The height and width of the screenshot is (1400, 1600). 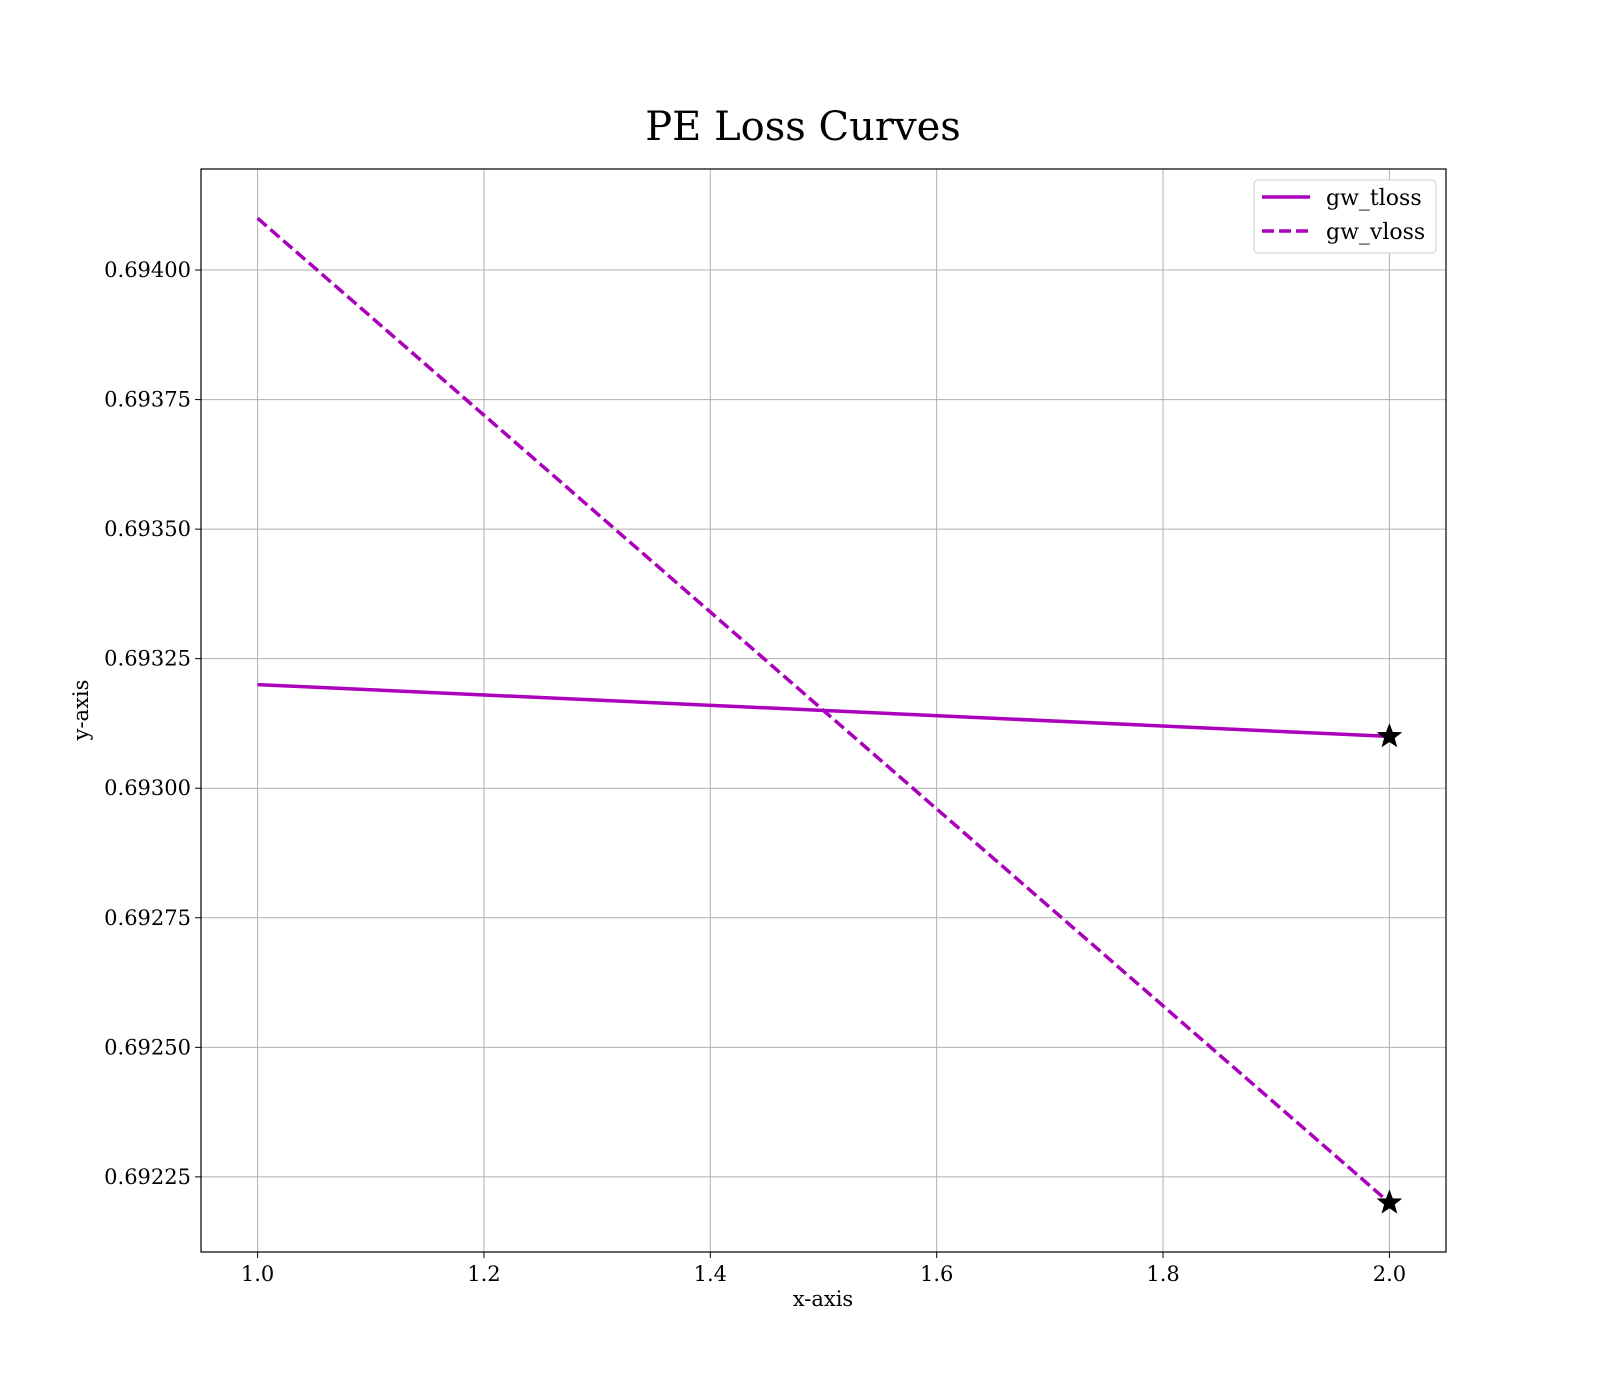 I want to click on y-tick-label: 0.69325, so click(x=147, y=659).